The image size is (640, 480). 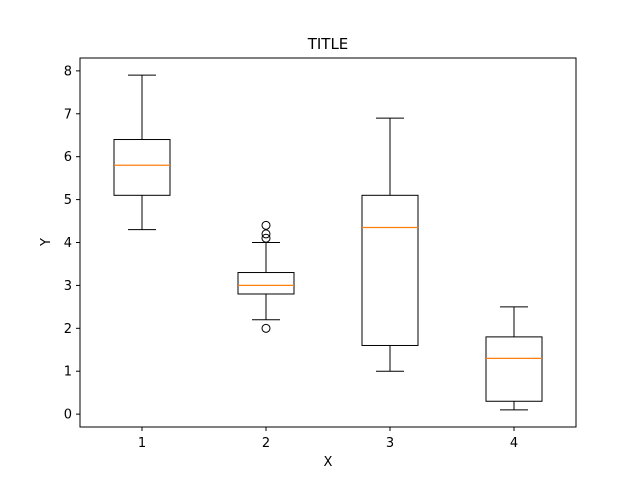 I want to click on chart-title: TITLE, so click(x=328, y=44).